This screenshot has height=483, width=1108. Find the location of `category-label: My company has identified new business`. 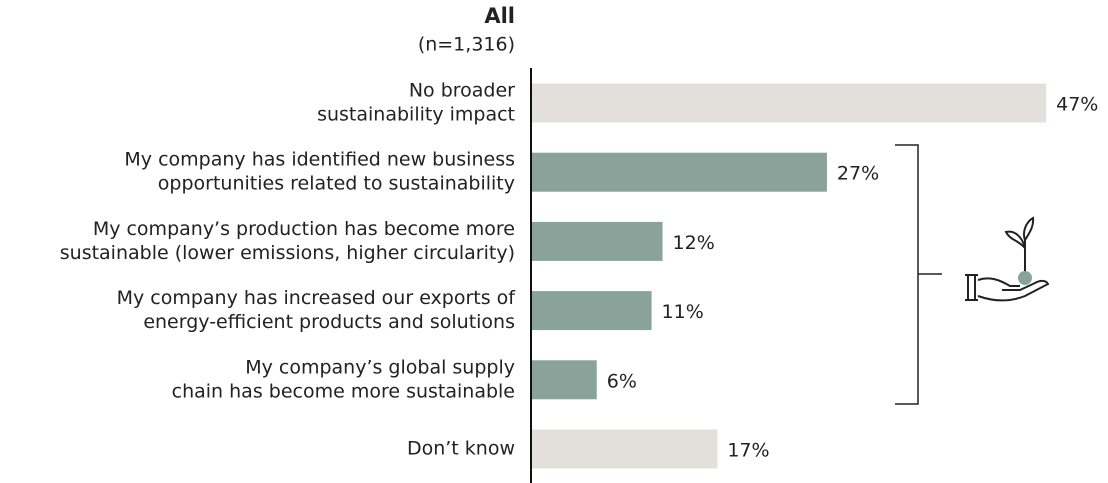

category-label: My company has identified new business is located at coordinates (319, 160).